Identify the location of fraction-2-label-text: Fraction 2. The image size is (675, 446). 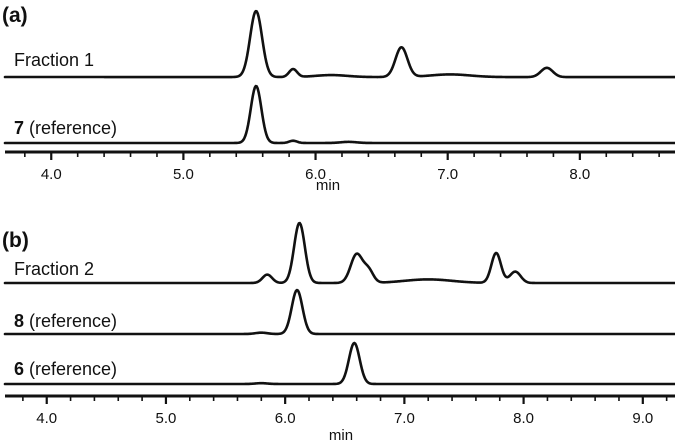
(54, 269).